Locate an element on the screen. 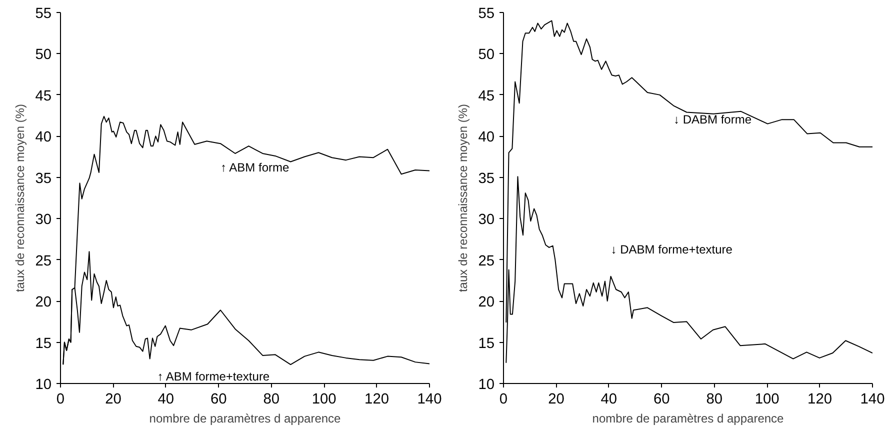  series-label: ↓ DABM forme is located at coordinates (713, 119).